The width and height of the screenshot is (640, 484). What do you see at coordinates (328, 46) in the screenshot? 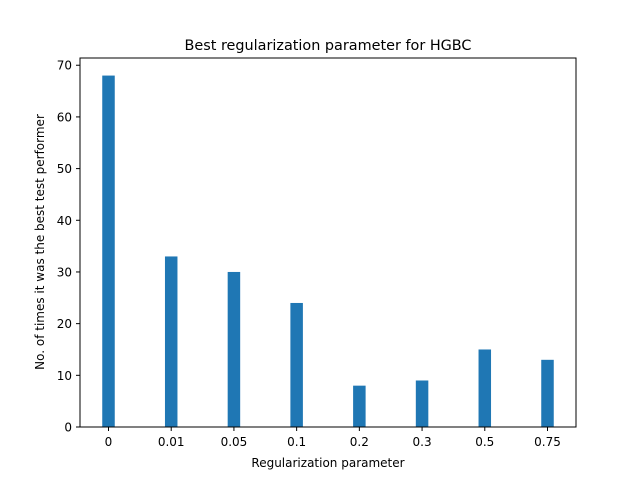
I see `chart-title: Best regularization parameter for HGBC` at bounding box center [328, 46].